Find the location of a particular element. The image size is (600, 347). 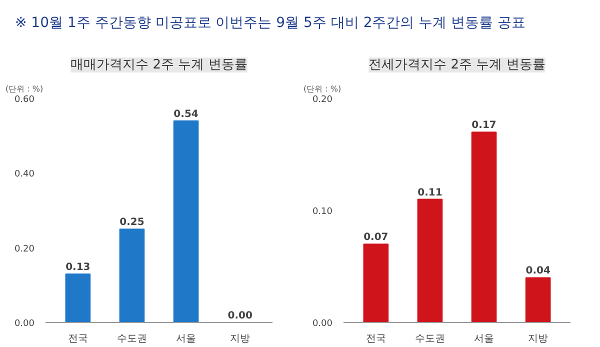

data-label: 0.54 is located at coordinates (186, 114).